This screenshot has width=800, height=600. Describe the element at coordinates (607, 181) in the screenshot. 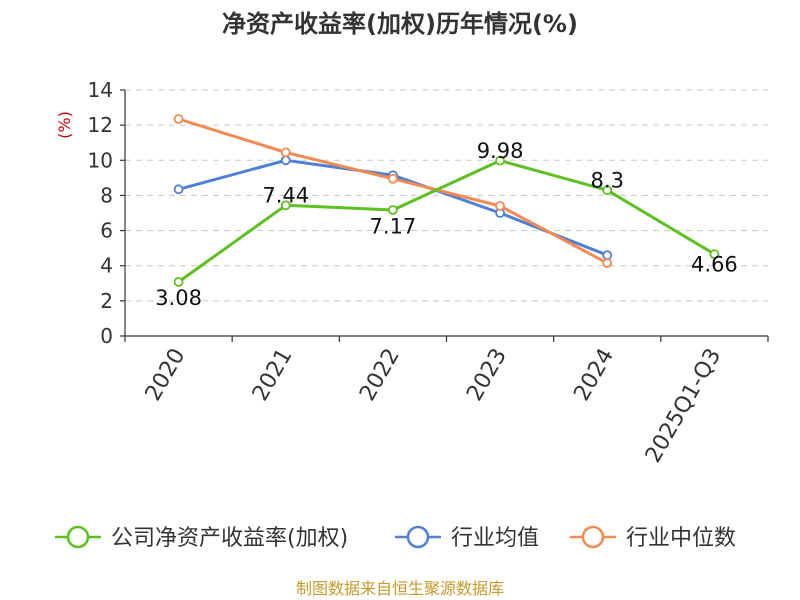

I see `data-label: 8.3` at that location.